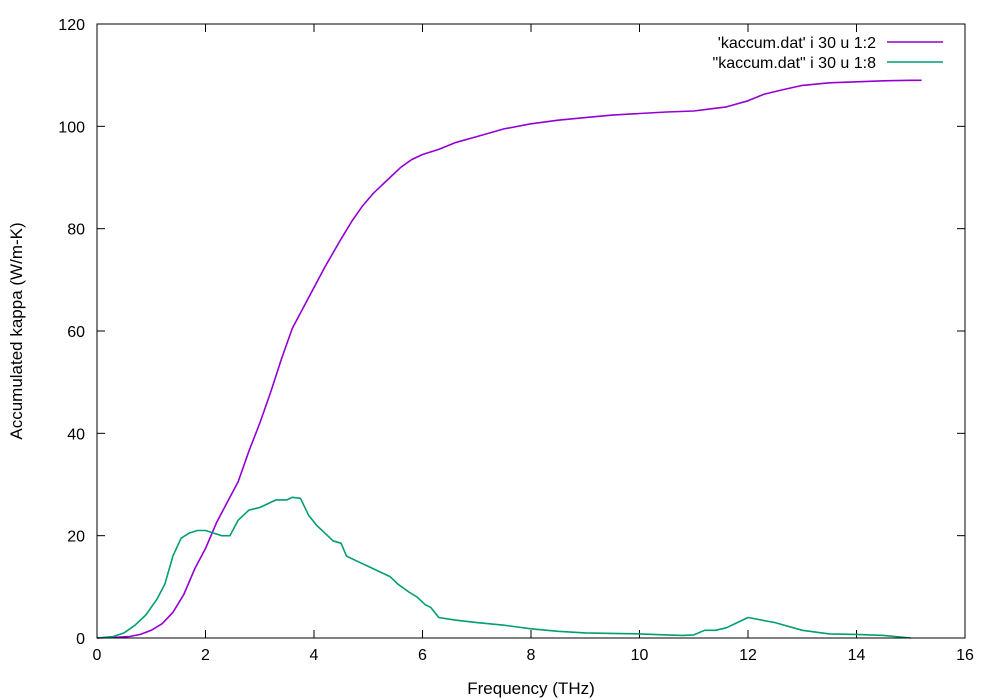 The height and width of the screenshot is (700, 1000). Describe the element at coordinates (797, 43) in the screenshot. I see `legend-entry-label: 'kaccum.dat' i 30 u 1:2` at that location.